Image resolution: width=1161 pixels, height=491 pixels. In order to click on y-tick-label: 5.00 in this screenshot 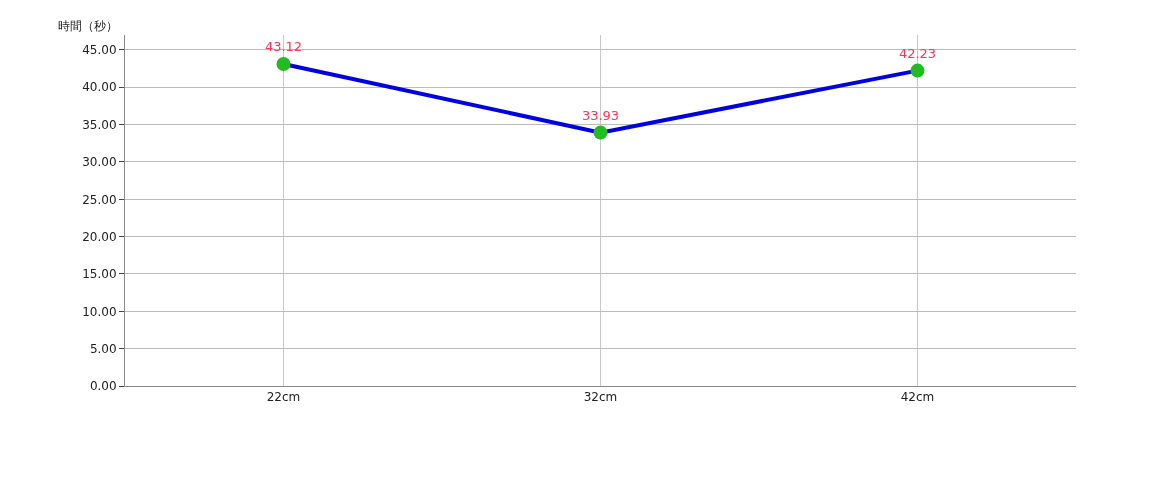, I will do `click(103, 348)`.